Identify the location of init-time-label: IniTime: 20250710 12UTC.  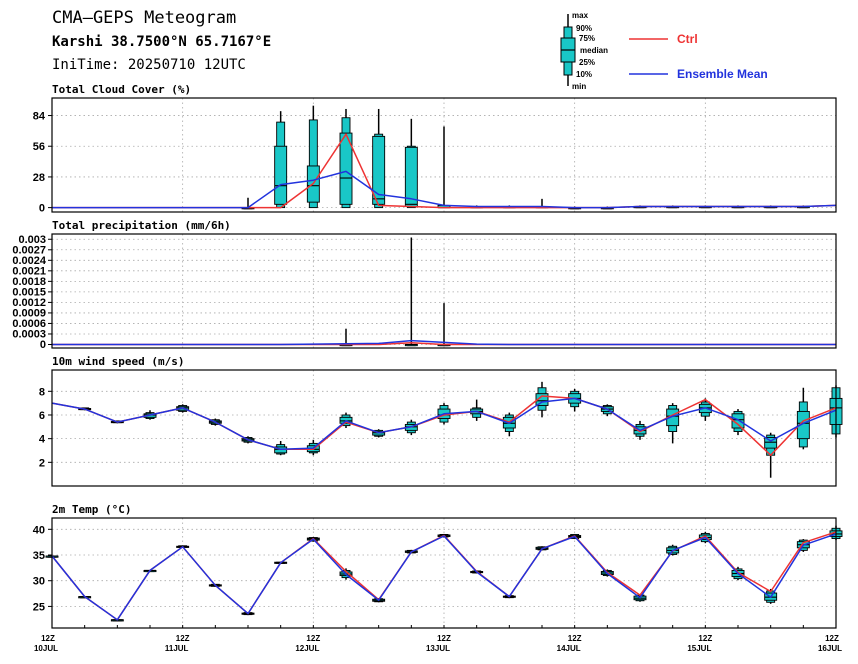
(149, 65).